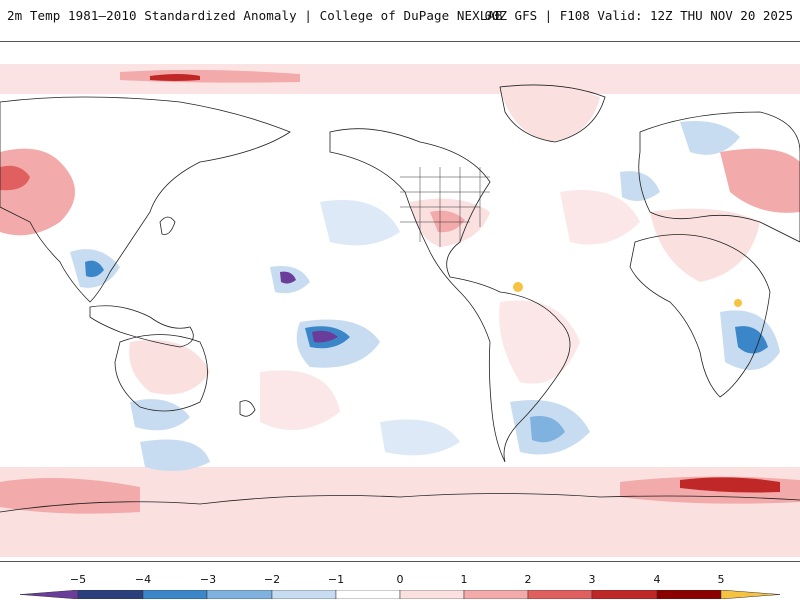  What do you see at coordinates (272, 579) in the screenshot?
I see `legend-tick: −2` at bounding box center [272, 579].